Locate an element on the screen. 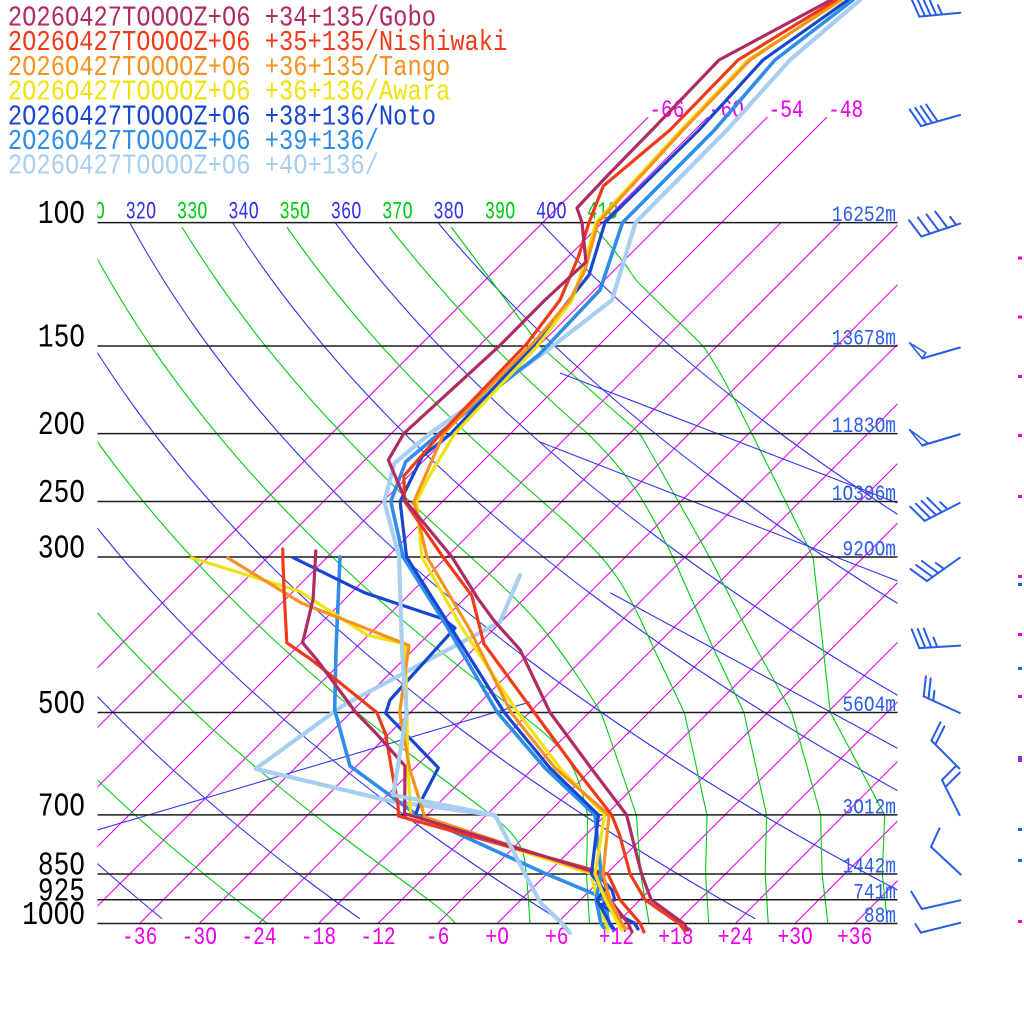 This screenshot has height=1029, width=1024. svg-text: -6 is located at coordinates (438, 937).